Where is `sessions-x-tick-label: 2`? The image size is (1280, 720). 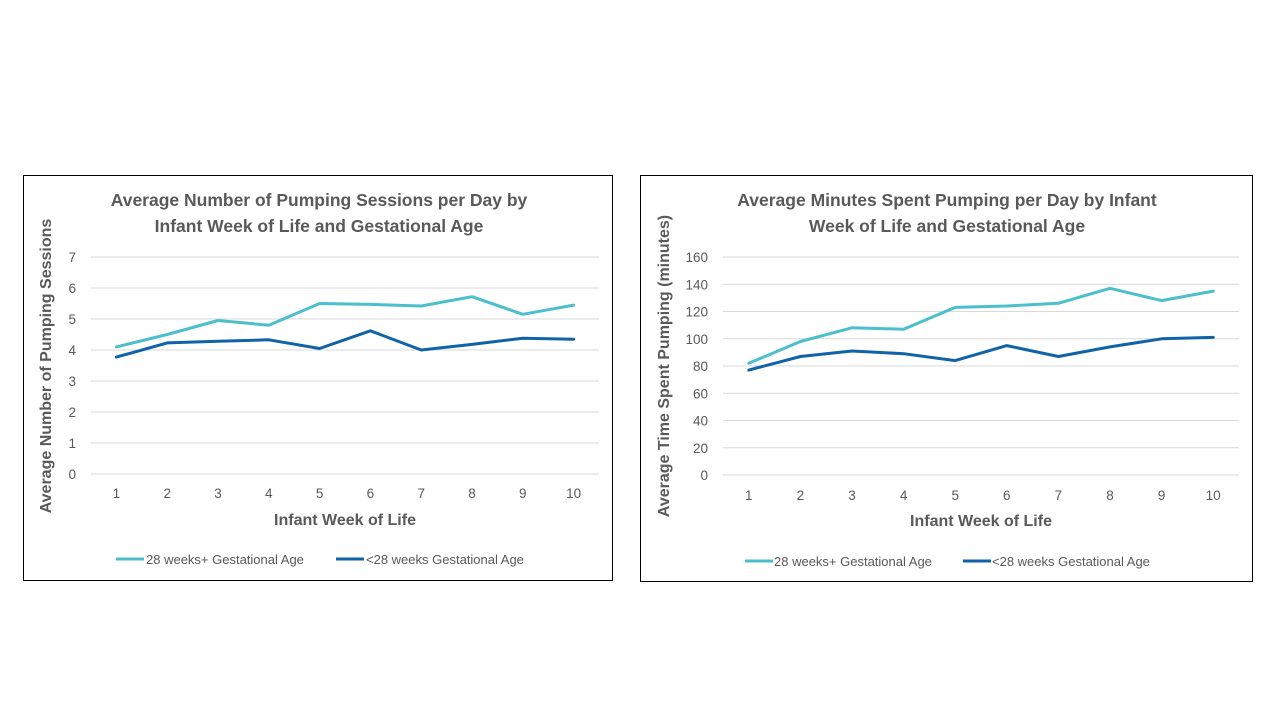
sessions-x-tick-label: 2 is located at coordinates (167, 493).